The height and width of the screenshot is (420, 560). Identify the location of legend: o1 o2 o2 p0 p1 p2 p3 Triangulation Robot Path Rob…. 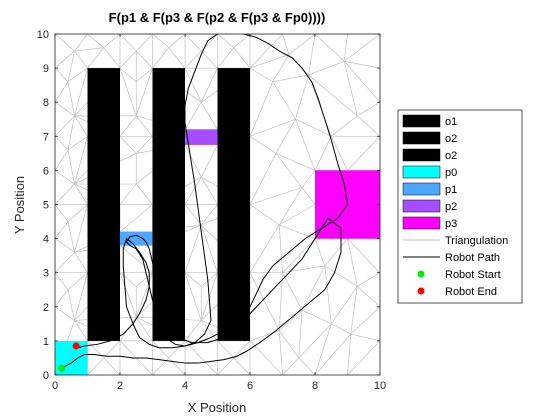
(460, 206).